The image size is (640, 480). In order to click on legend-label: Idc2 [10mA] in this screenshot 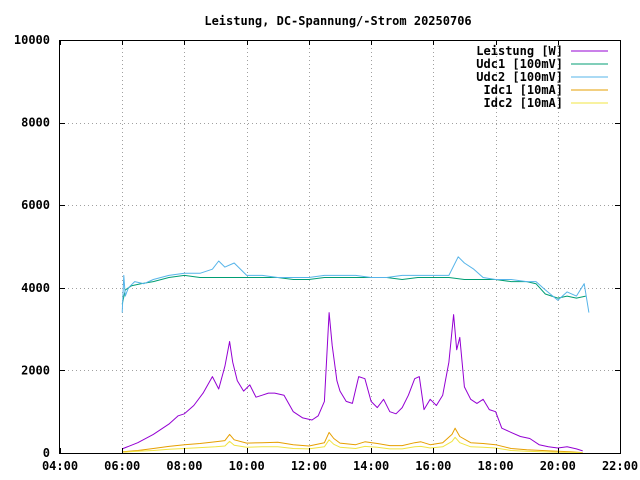, I will do `click(523, 103)`.